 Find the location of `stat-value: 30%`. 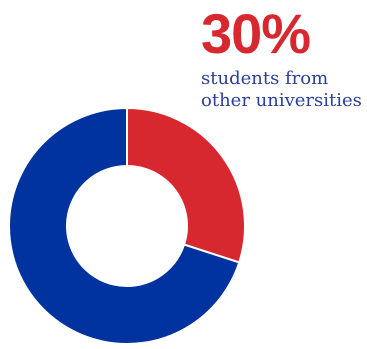

stat-value: 30% is located at coordinates (256, 33).